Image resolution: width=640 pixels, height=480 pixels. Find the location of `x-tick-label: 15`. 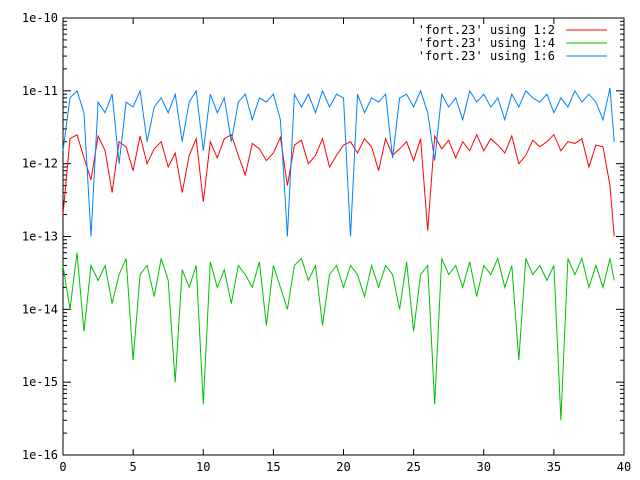

x-tick-label: 15 is located at coordinates (273, 467).